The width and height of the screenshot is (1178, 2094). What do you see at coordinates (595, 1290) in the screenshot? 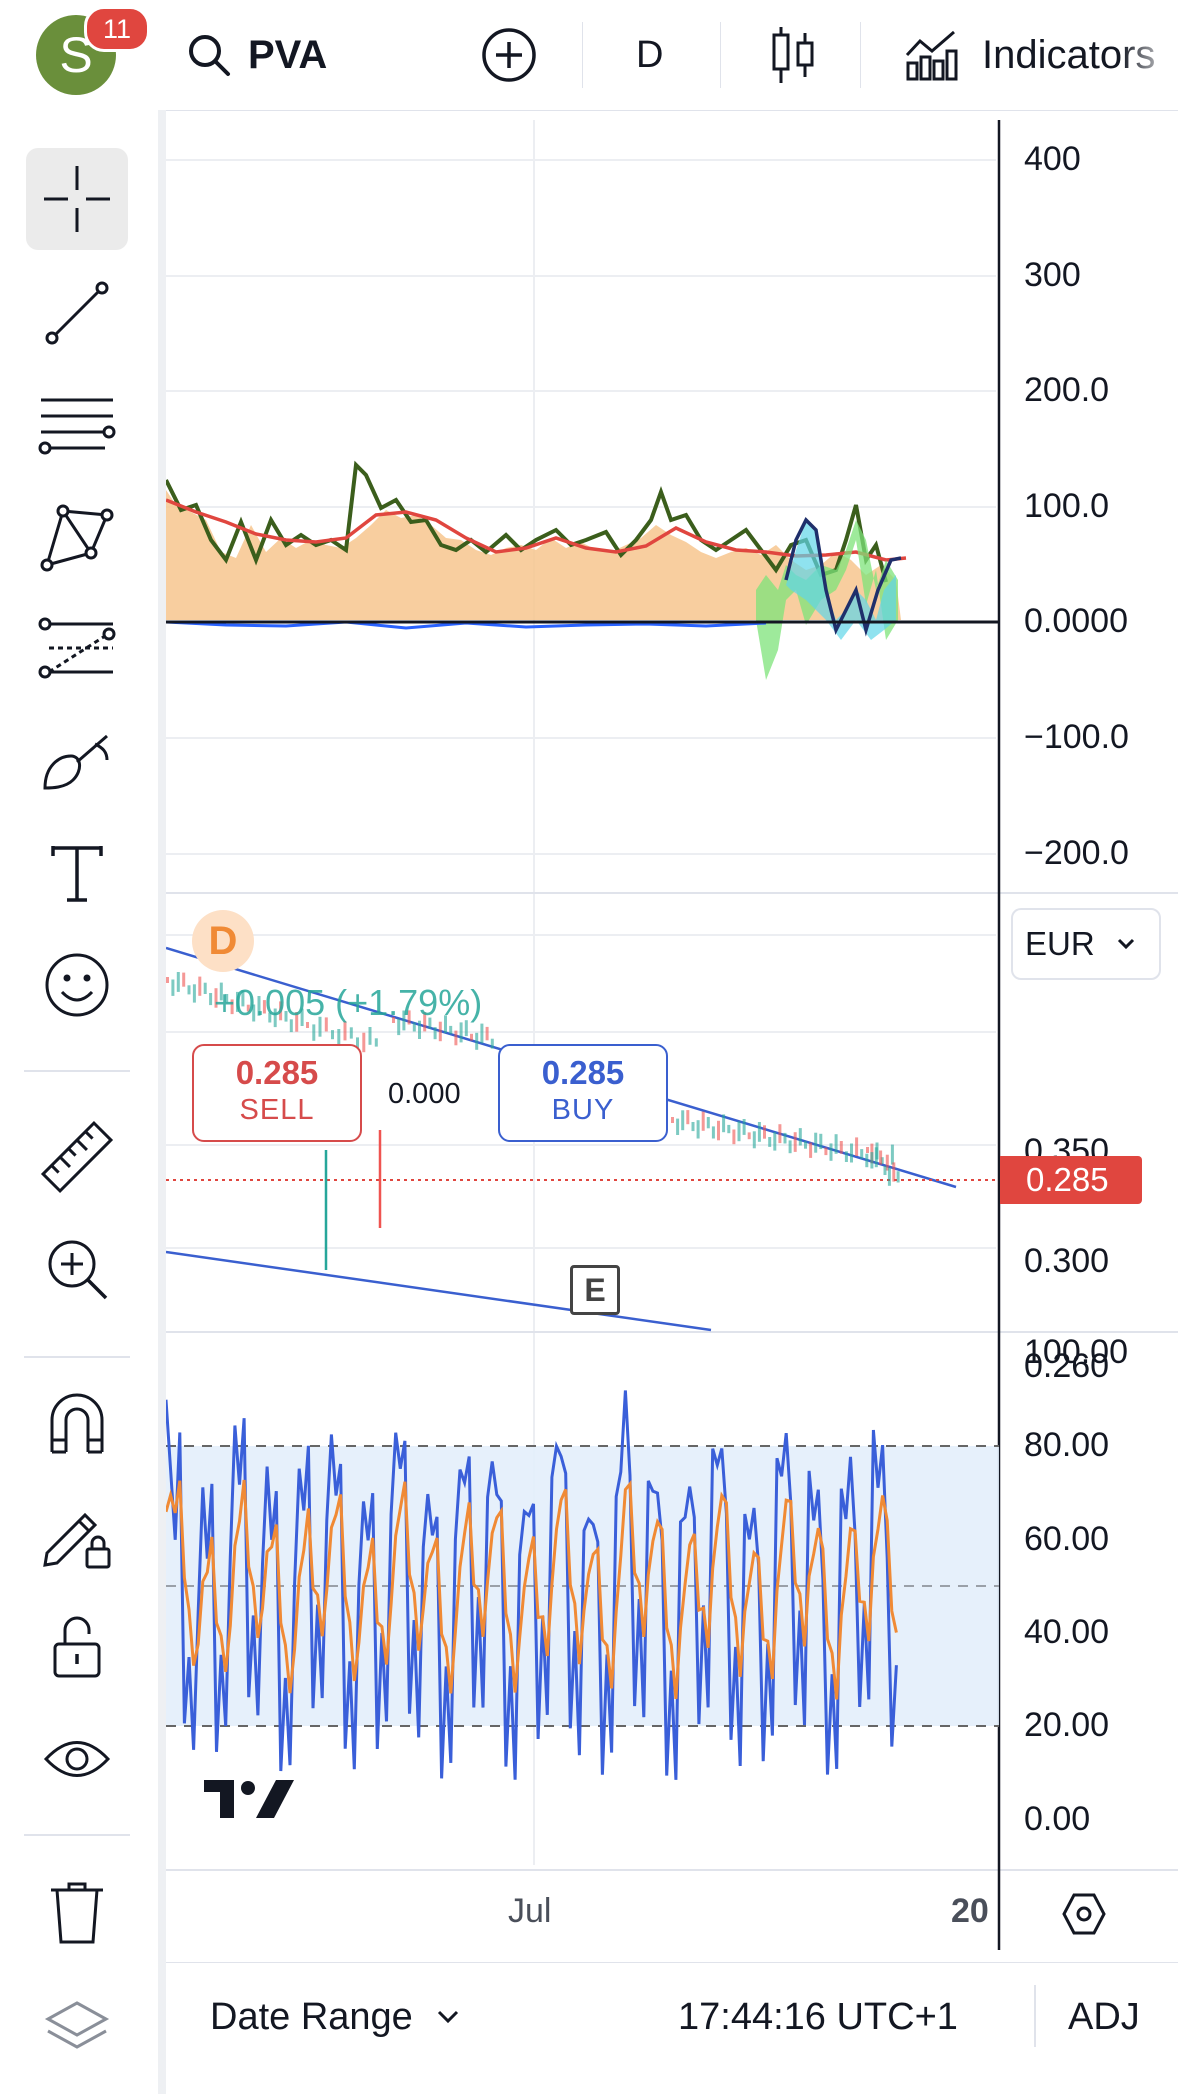
I see `earnings-marker: E` at bounding box center [595, 1290].